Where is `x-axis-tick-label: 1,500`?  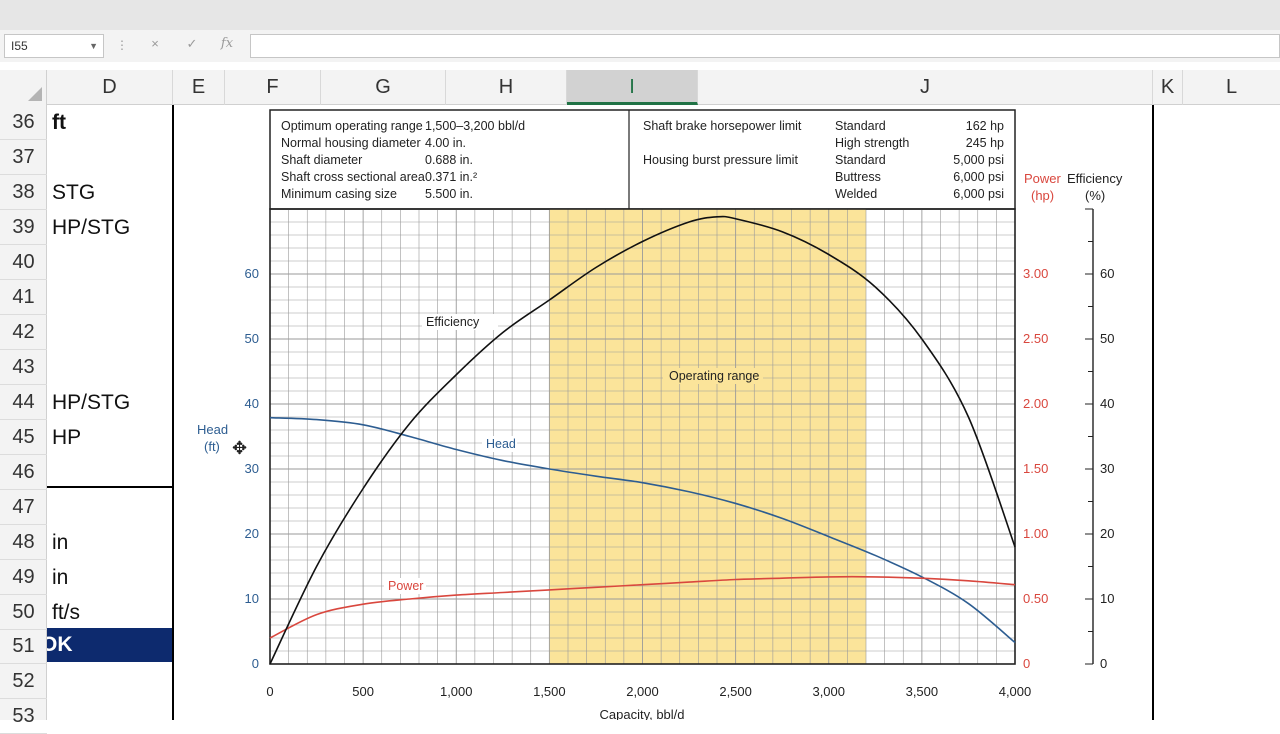
x-axis-tick-label: 1,500 is located at coordinates (549, 691).